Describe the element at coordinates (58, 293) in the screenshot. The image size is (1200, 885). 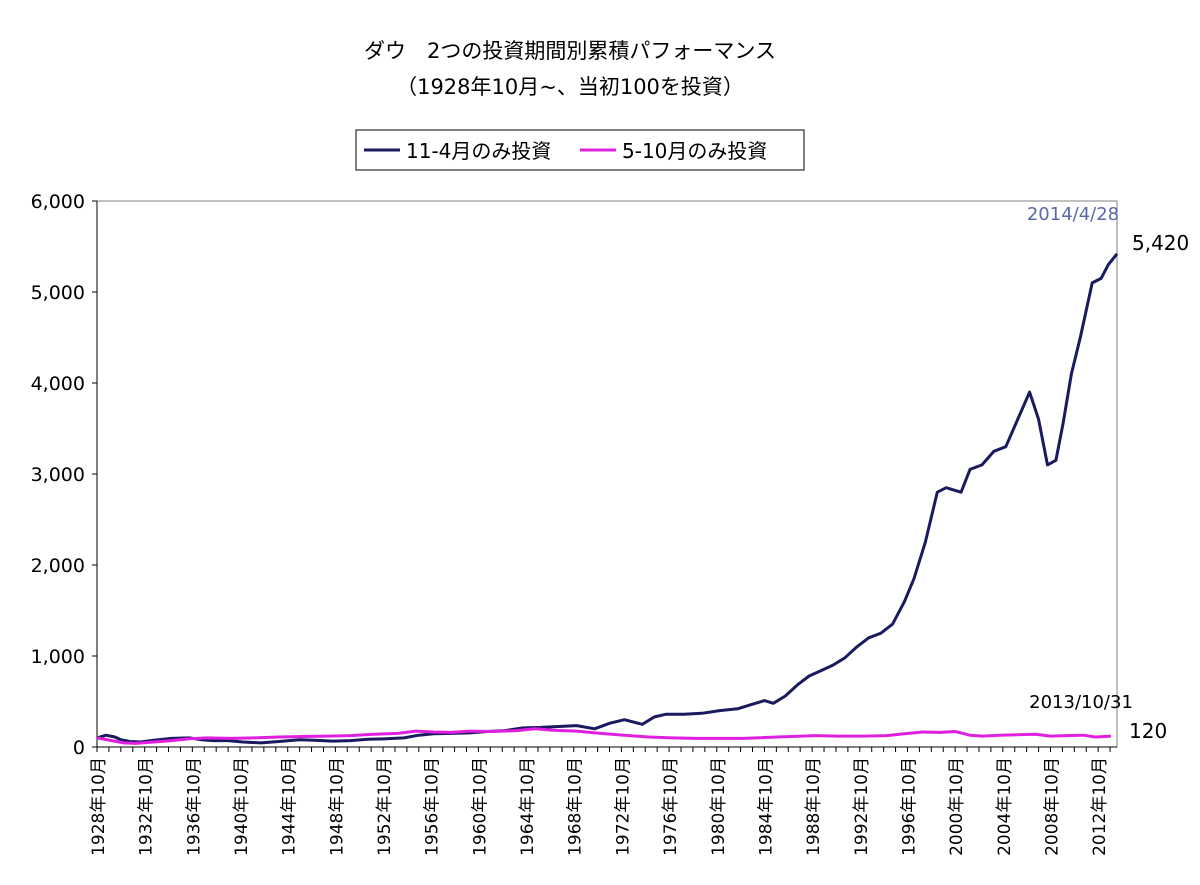
I see `y-tick-label: 5,000` at that location.